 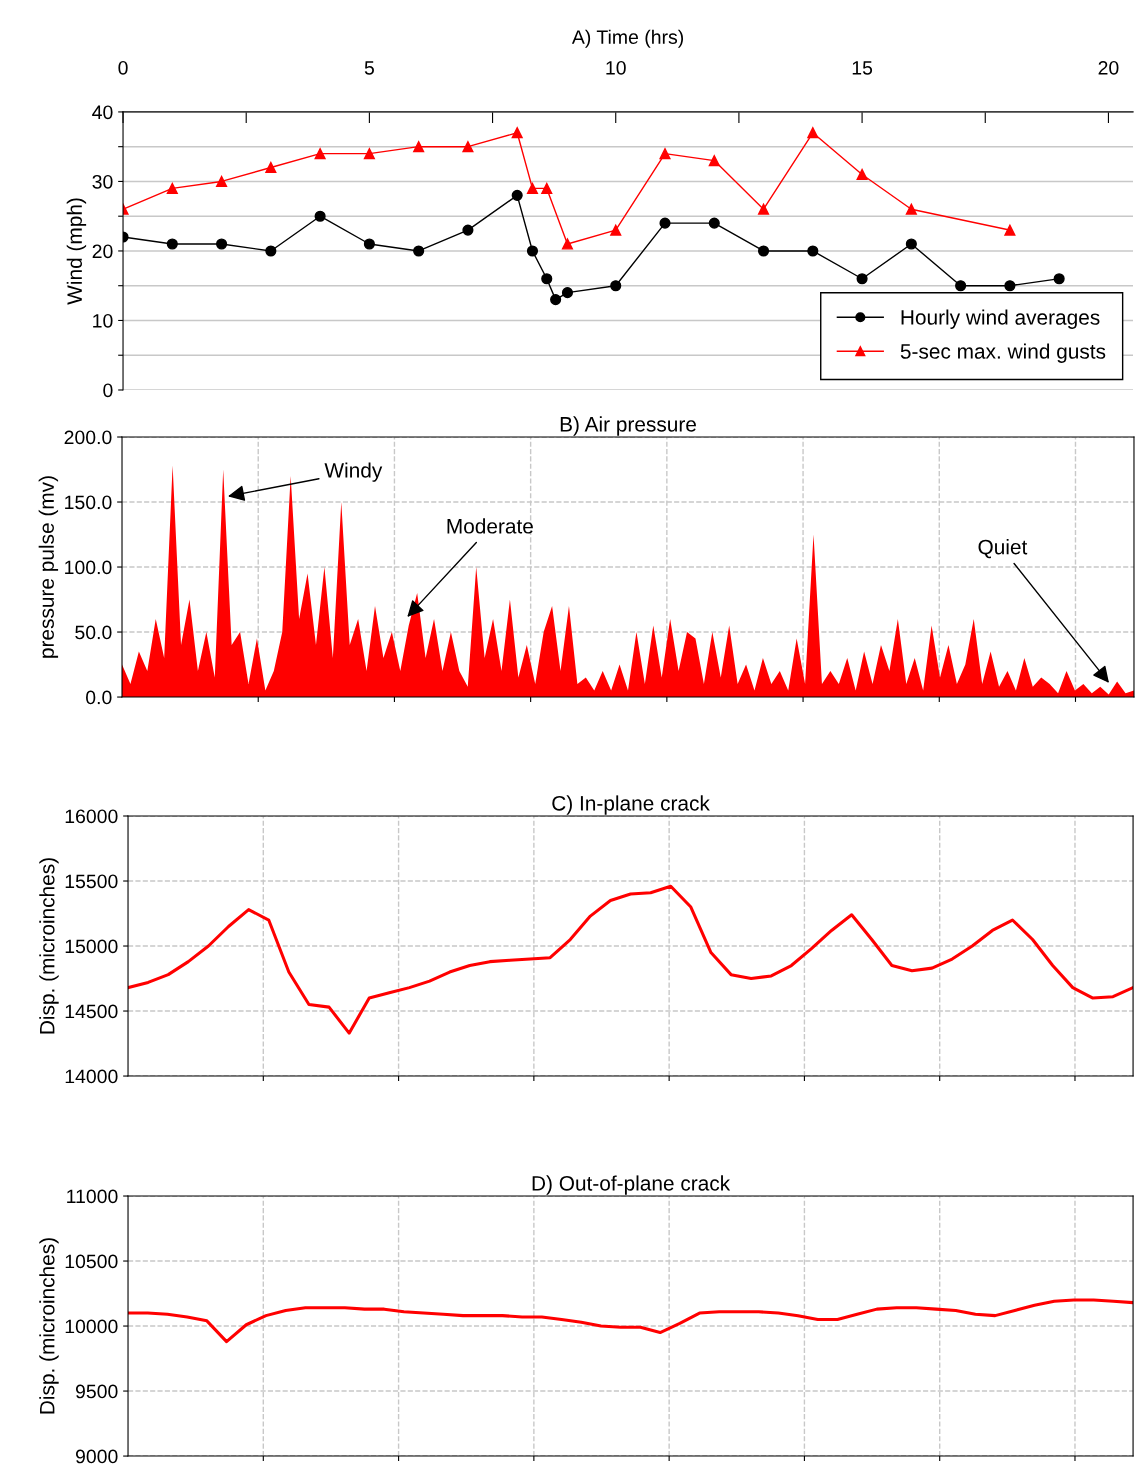 I want to click on y-tick-label: 0, so click(x=108, y=390).